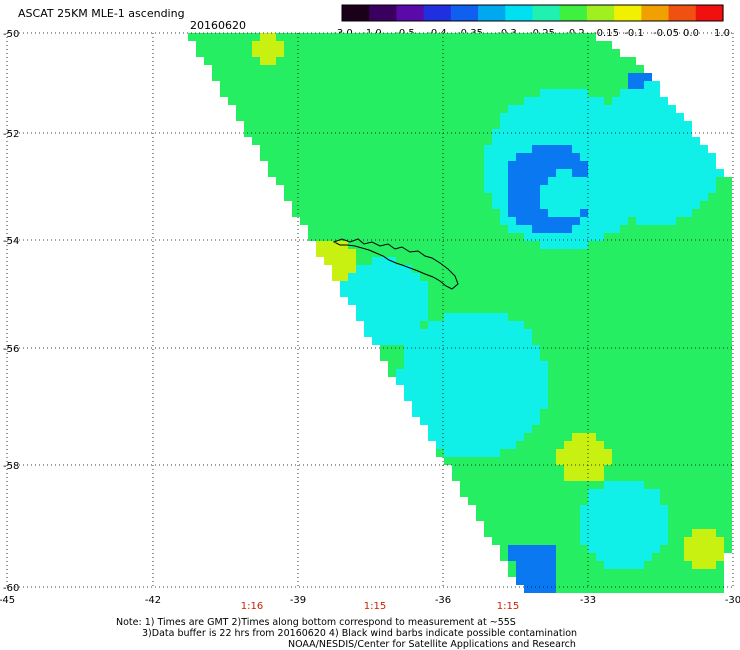 Image resolution: width=740 pixels, height=650 pixels. I want to click on lon-label: -33, so click(588, 600).